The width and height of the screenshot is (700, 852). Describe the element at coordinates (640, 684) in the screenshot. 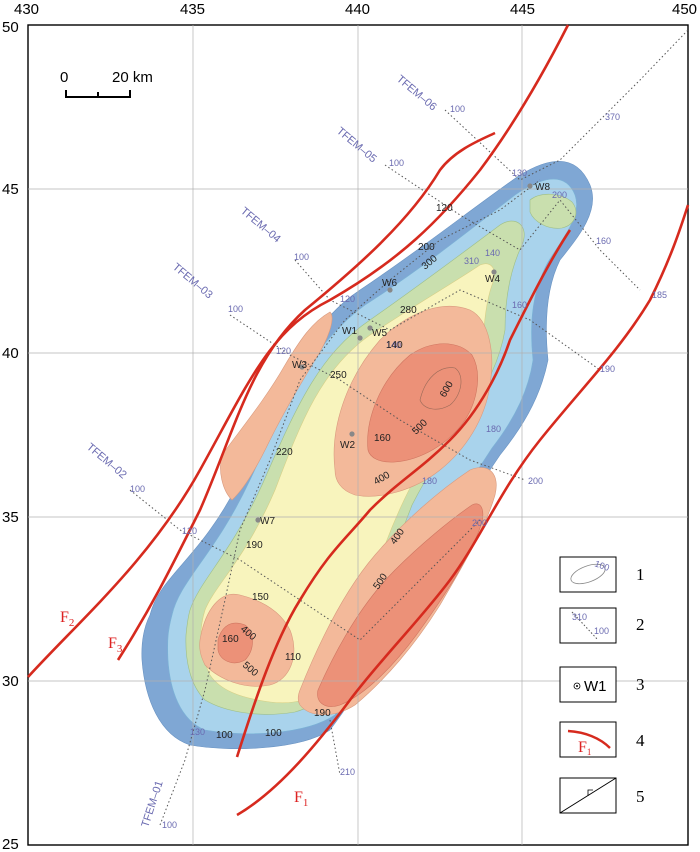

I see `legend-item-3-number: 3` at that location.